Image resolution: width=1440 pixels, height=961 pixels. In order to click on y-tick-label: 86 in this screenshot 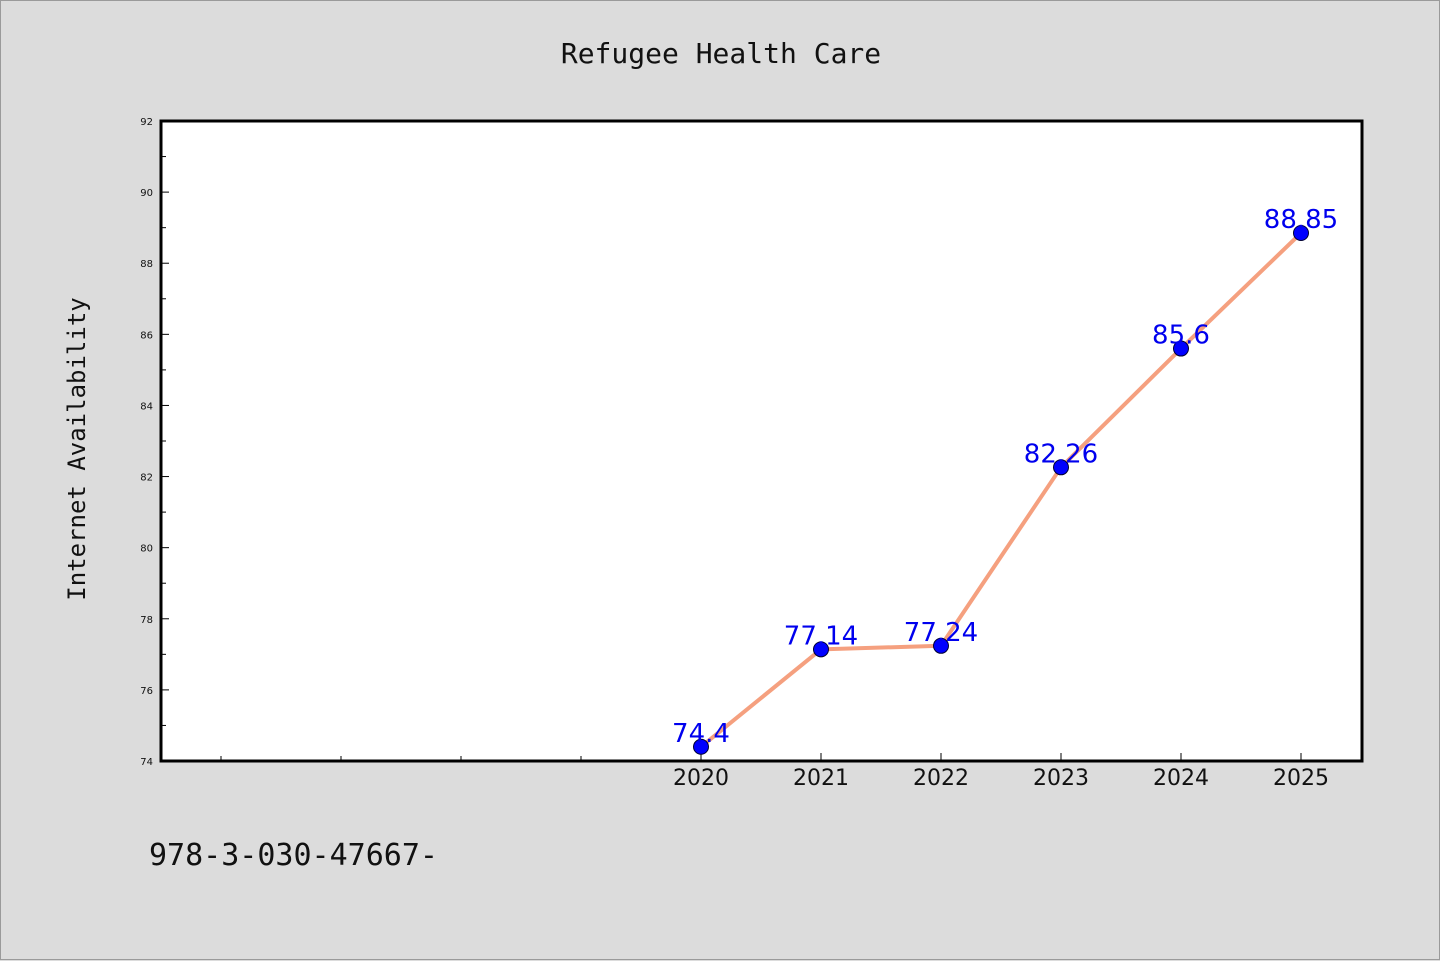, I will do `click(146, 335)`.